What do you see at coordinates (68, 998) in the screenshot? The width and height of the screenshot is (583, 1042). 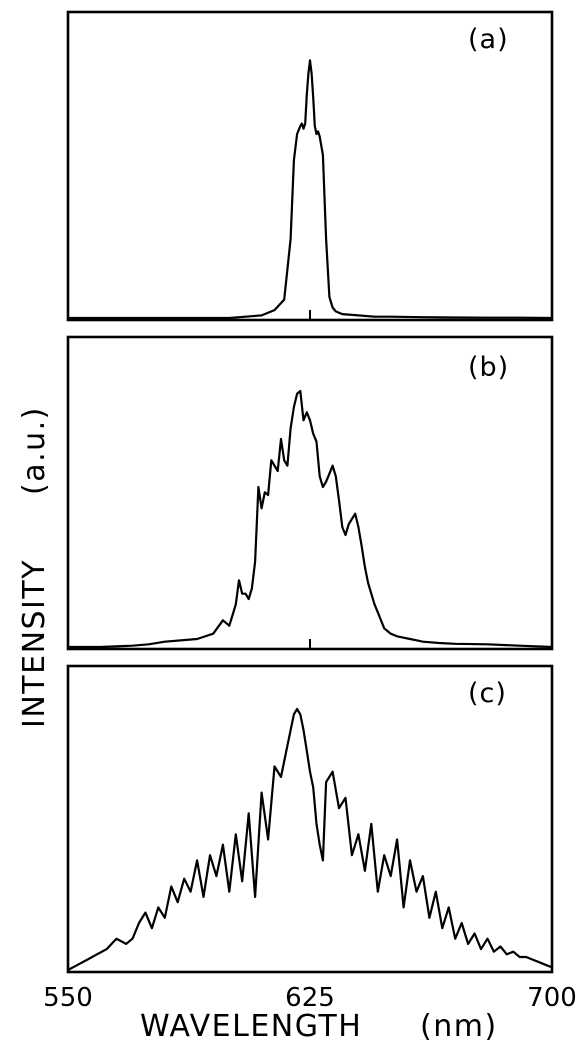 I see `x-tick-label-550: 550` at bounding box center [68, 998].